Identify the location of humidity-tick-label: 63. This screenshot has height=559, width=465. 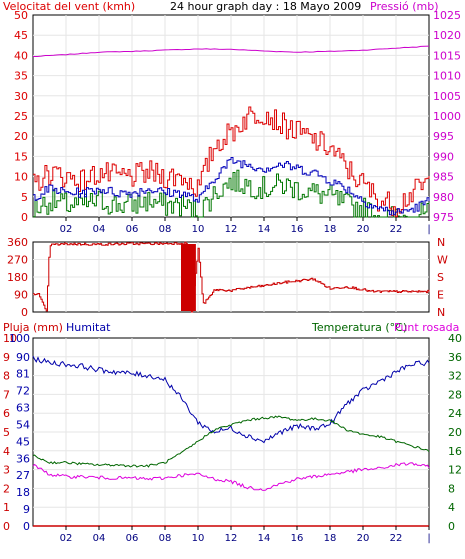
(23, 408).